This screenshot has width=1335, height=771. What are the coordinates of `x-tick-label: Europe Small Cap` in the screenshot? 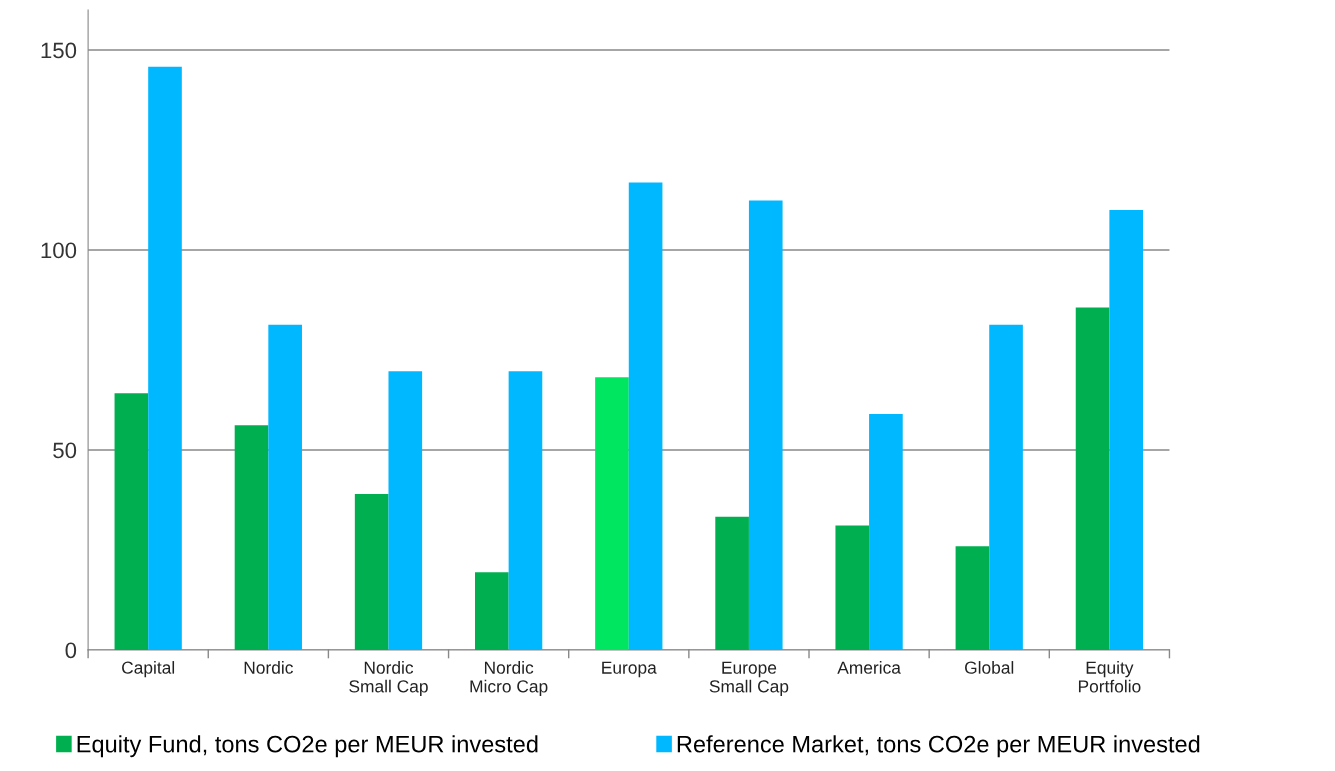 It's located at (749, 678).